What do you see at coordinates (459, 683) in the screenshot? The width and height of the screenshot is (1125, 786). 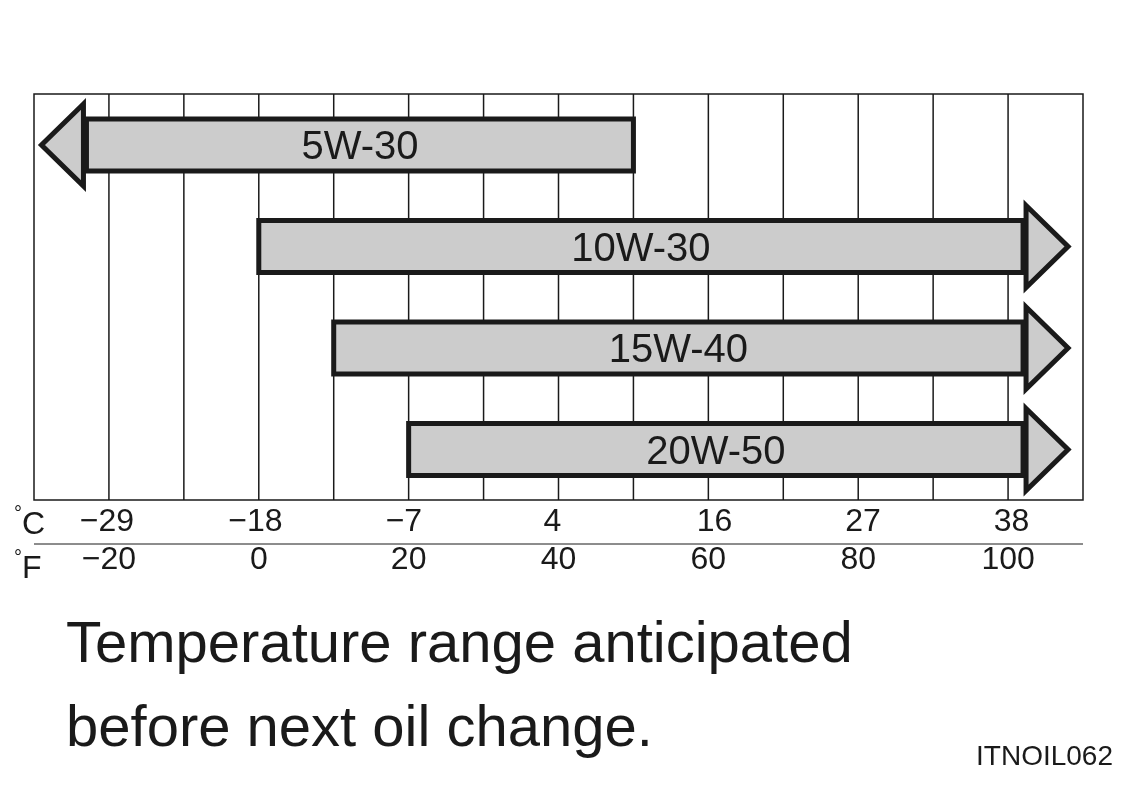 I see `text: Temperature range anticipated before next oil change.` at bounding box center [459, 683].